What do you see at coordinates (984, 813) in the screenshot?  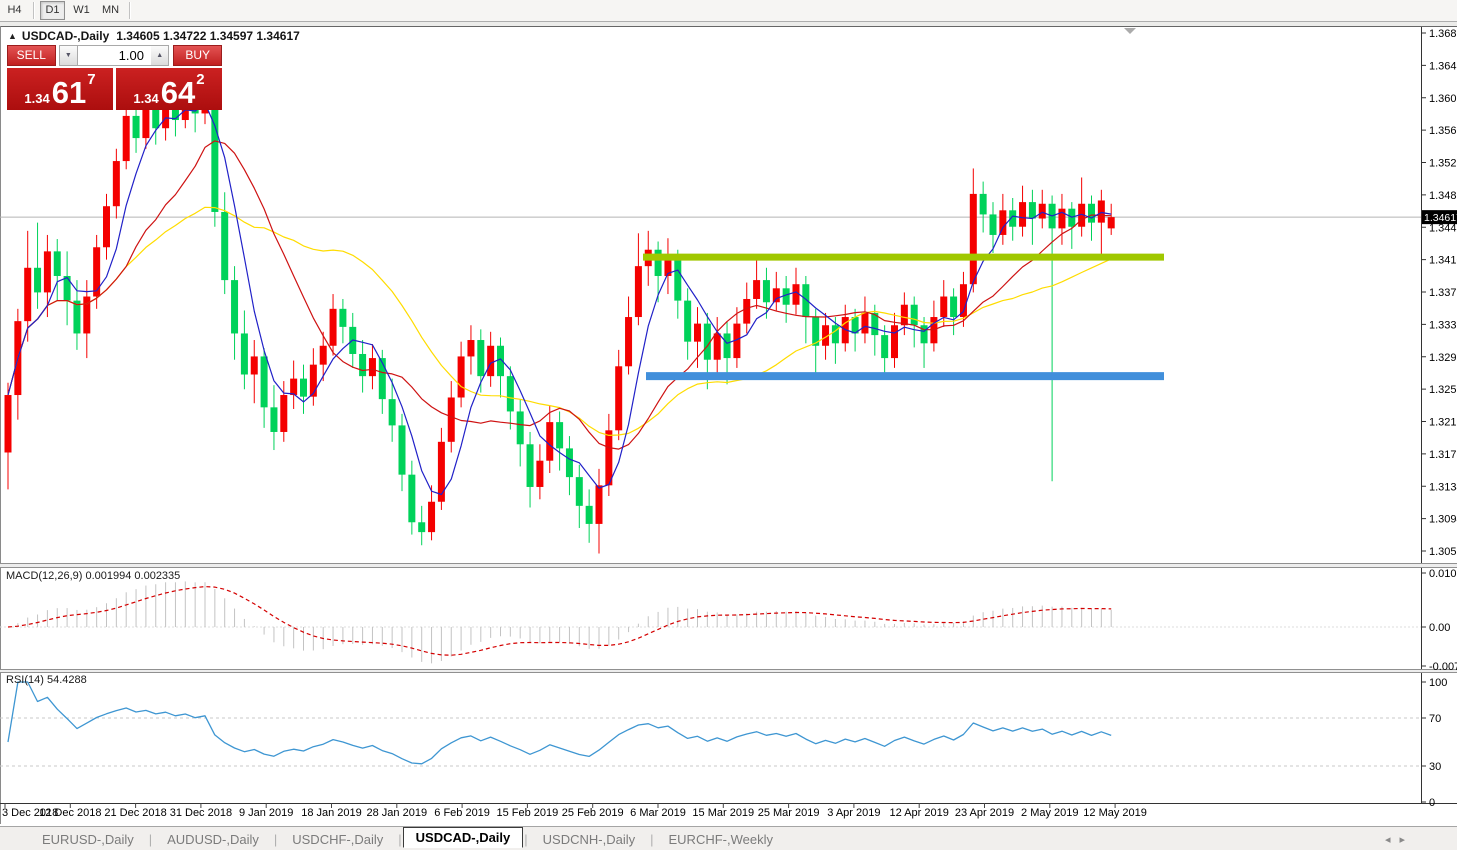 I see `svg-text: 23 Apr 2019` at bounding box center [984, 813].